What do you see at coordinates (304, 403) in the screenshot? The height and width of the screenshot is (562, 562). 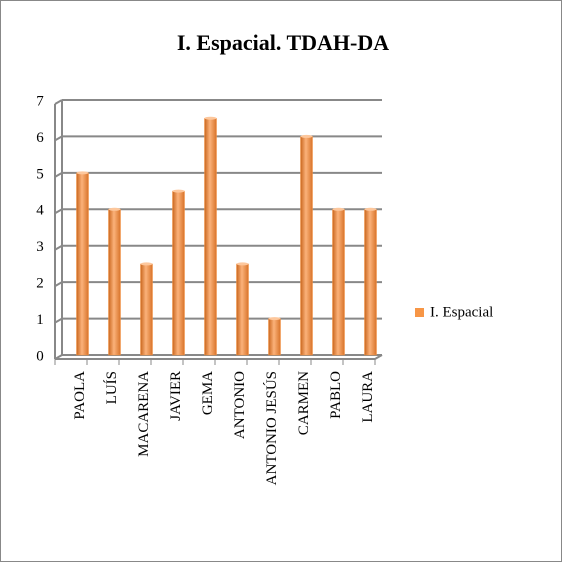 I see `x-tick-label: CARMEN` at bounding box center [304, 403].